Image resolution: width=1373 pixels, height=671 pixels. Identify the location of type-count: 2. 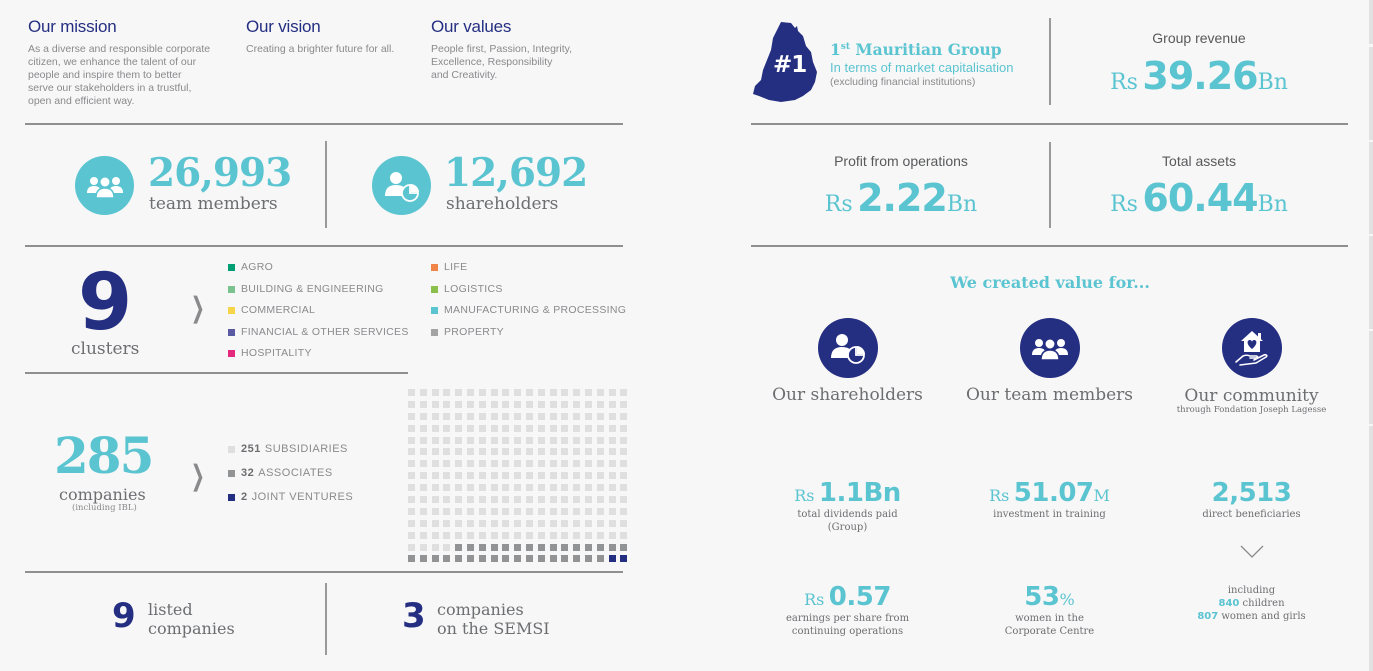
(244, 497).